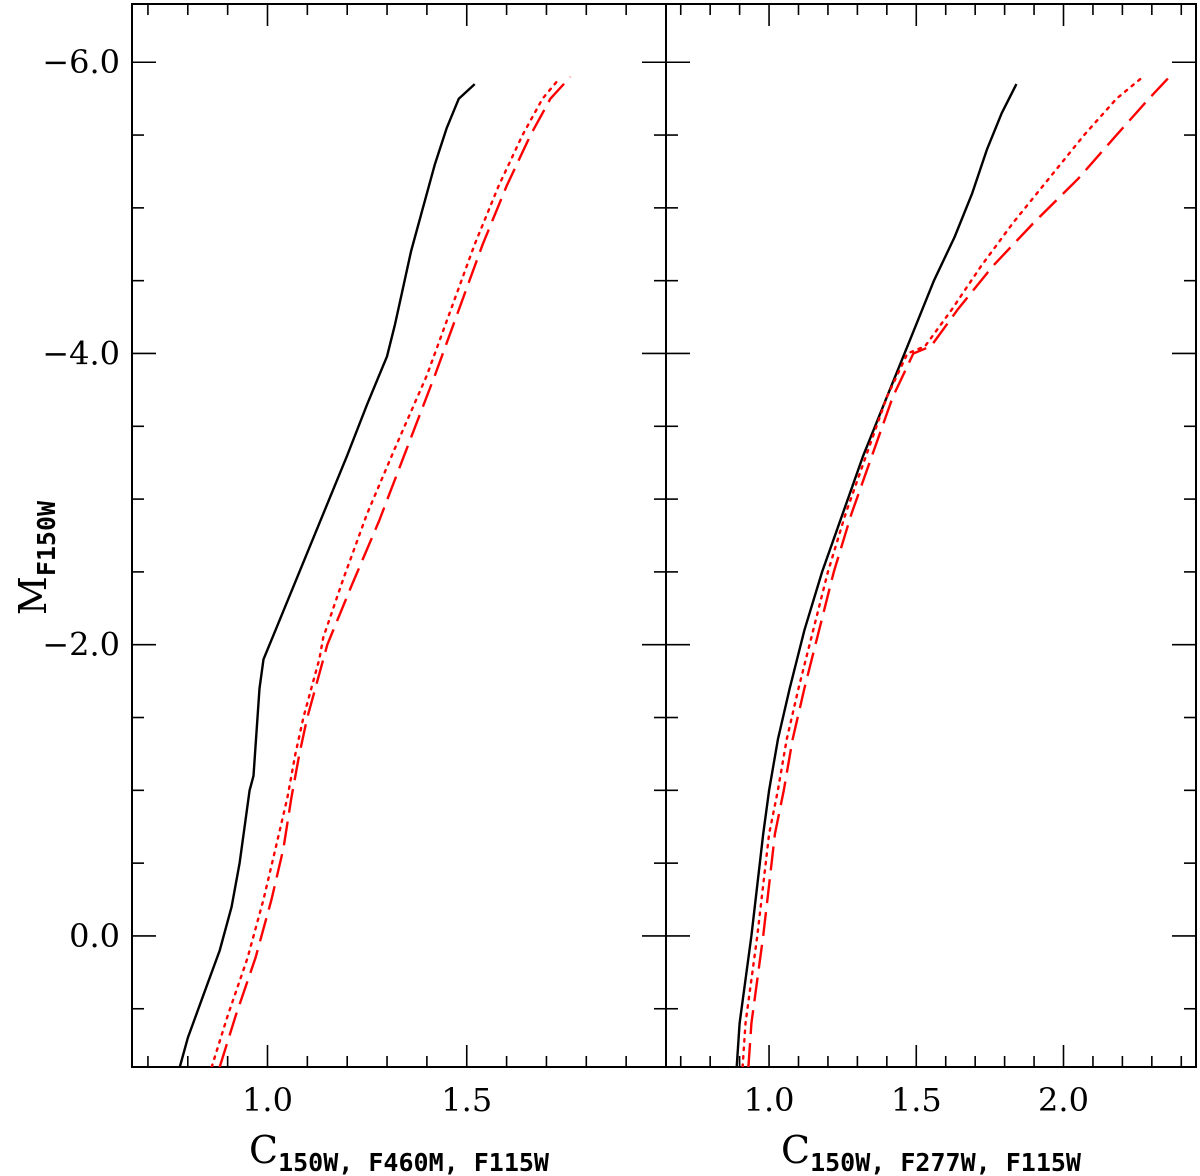  I want to click on x-tick-label: 2.0, so click(1063, 1100).